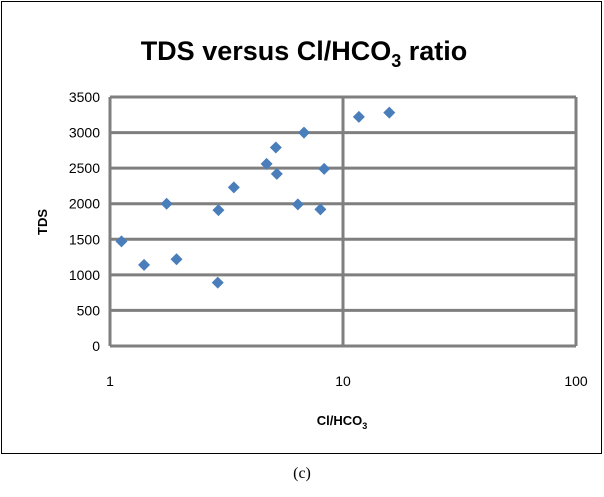 The image size is (604, 497). I want to click on y-tick-label-2000: 2000, so click(84, 204).